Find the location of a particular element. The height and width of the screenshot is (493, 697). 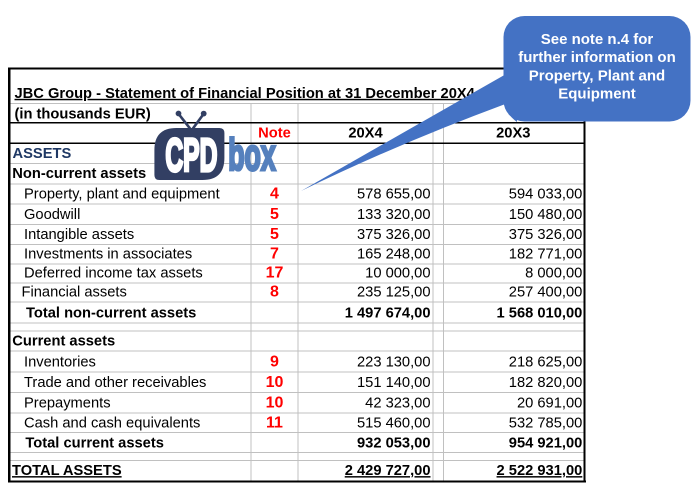

svg-text: Total current assets is located at coordinates (94, 443).